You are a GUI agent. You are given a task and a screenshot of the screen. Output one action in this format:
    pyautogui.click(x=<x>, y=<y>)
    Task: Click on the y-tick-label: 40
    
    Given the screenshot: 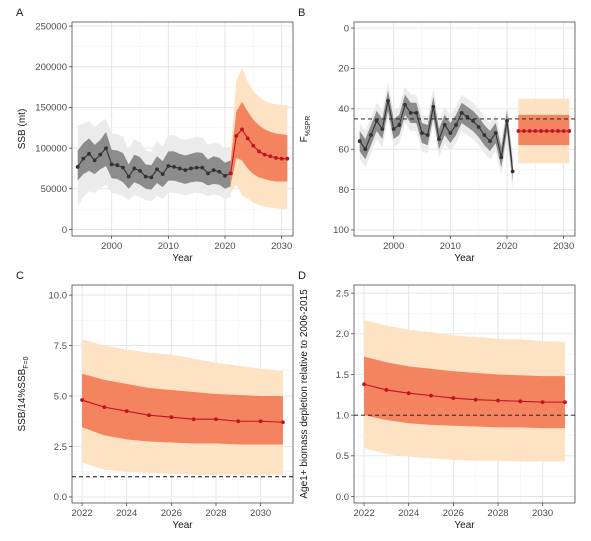 What is the action you would take?
    pyautogui.click(x=343, y=109)
    